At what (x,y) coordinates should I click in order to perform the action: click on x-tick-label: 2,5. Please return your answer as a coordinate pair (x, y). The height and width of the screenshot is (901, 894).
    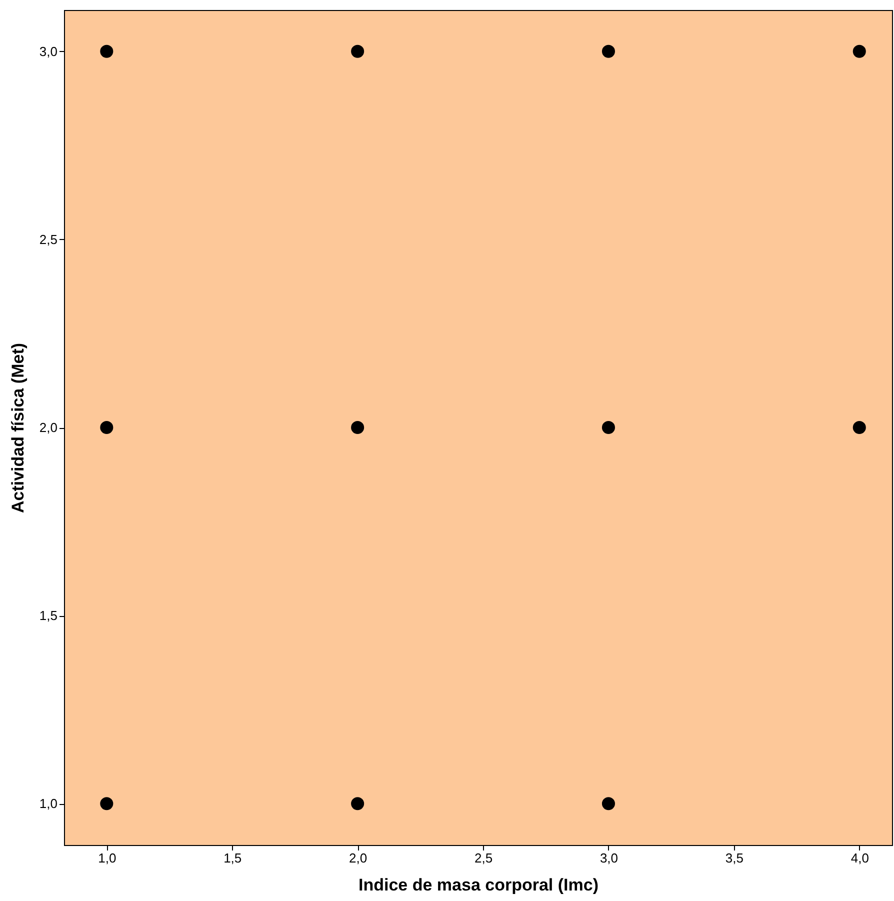
    Looking at the image, I should click on (483, 858).